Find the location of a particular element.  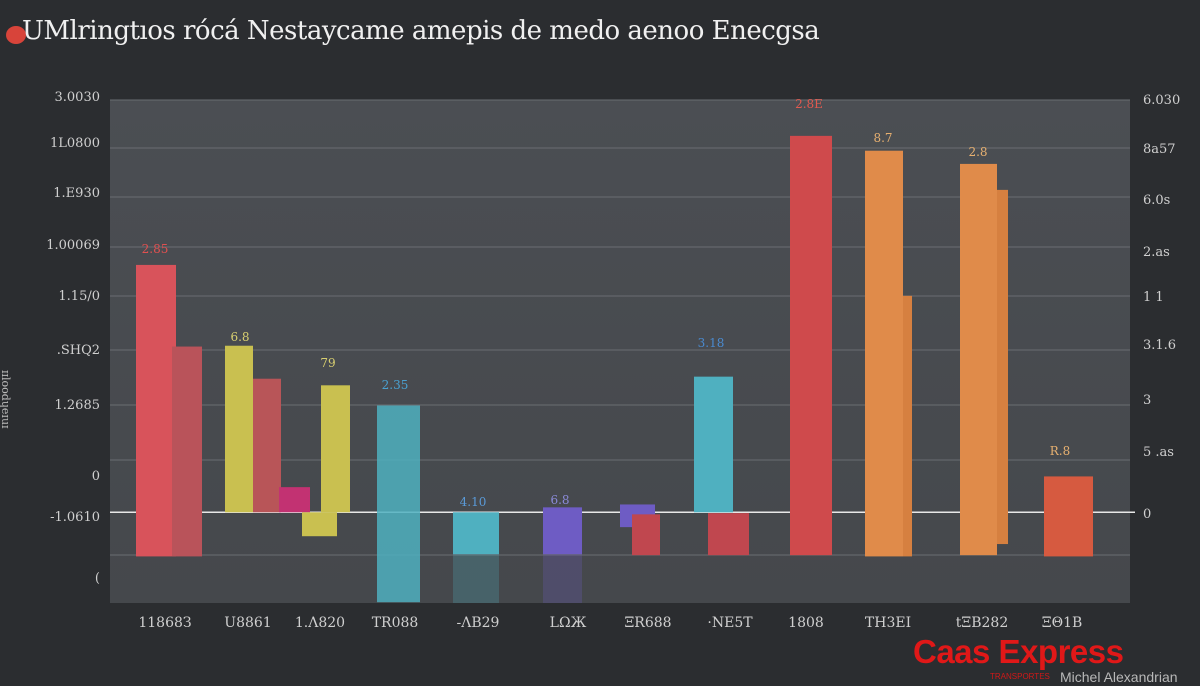

y-tick-label-left: ( is located at coordinates (97, 578).